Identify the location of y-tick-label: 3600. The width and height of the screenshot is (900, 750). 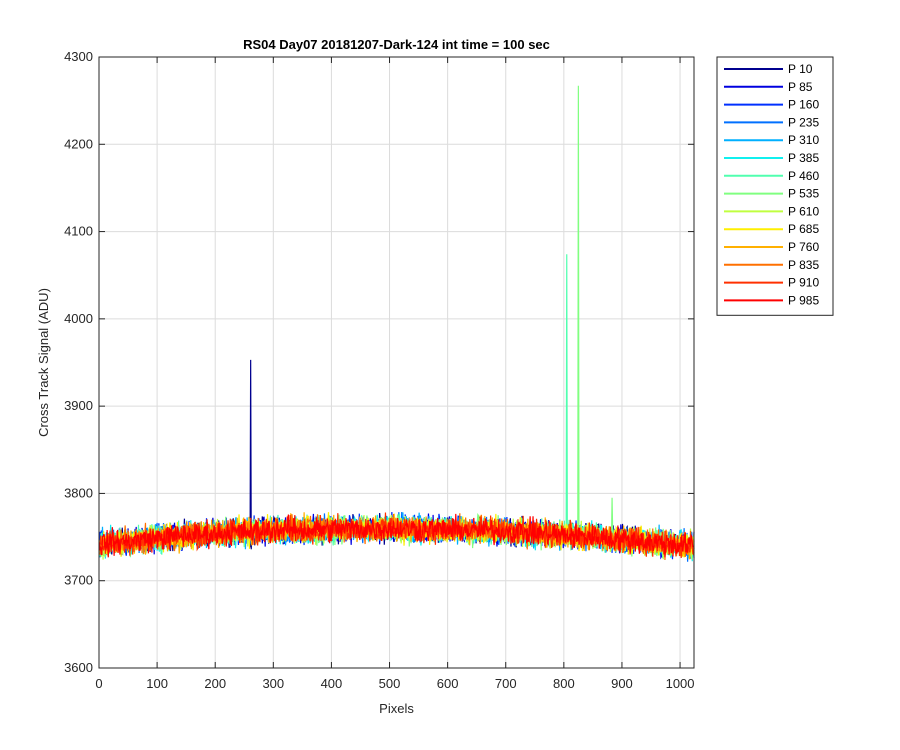
(78, 667).